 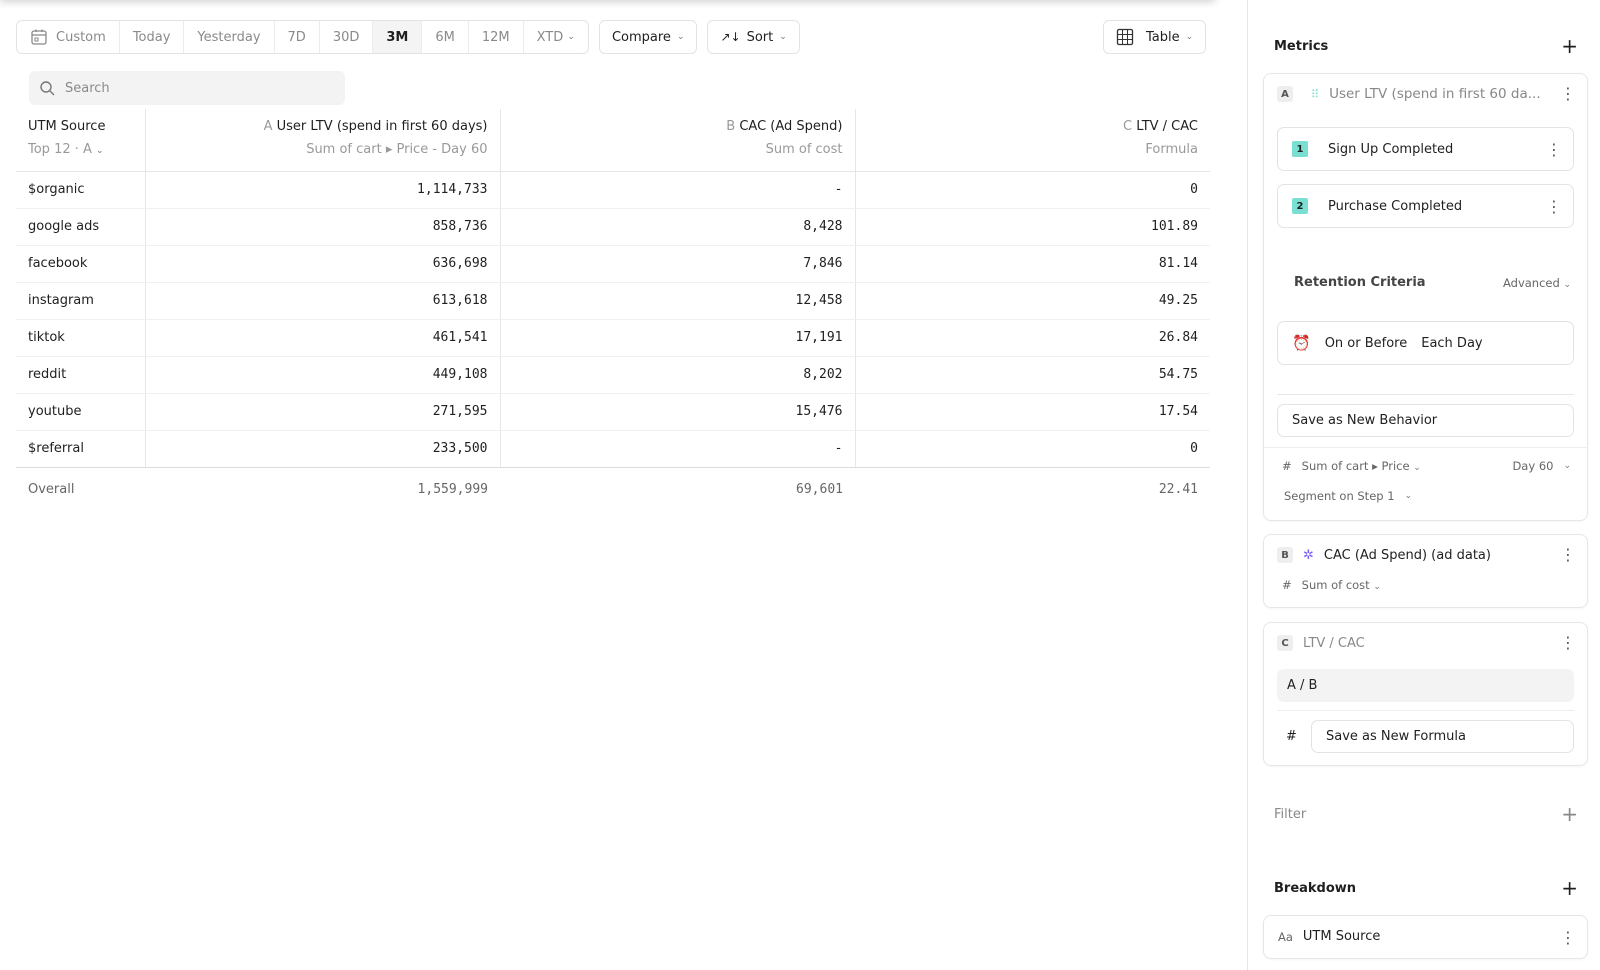 What do you see at coordinates (39, 37) in the screenshot?
I see `calendar-icon` at bounding box center [39, 37].